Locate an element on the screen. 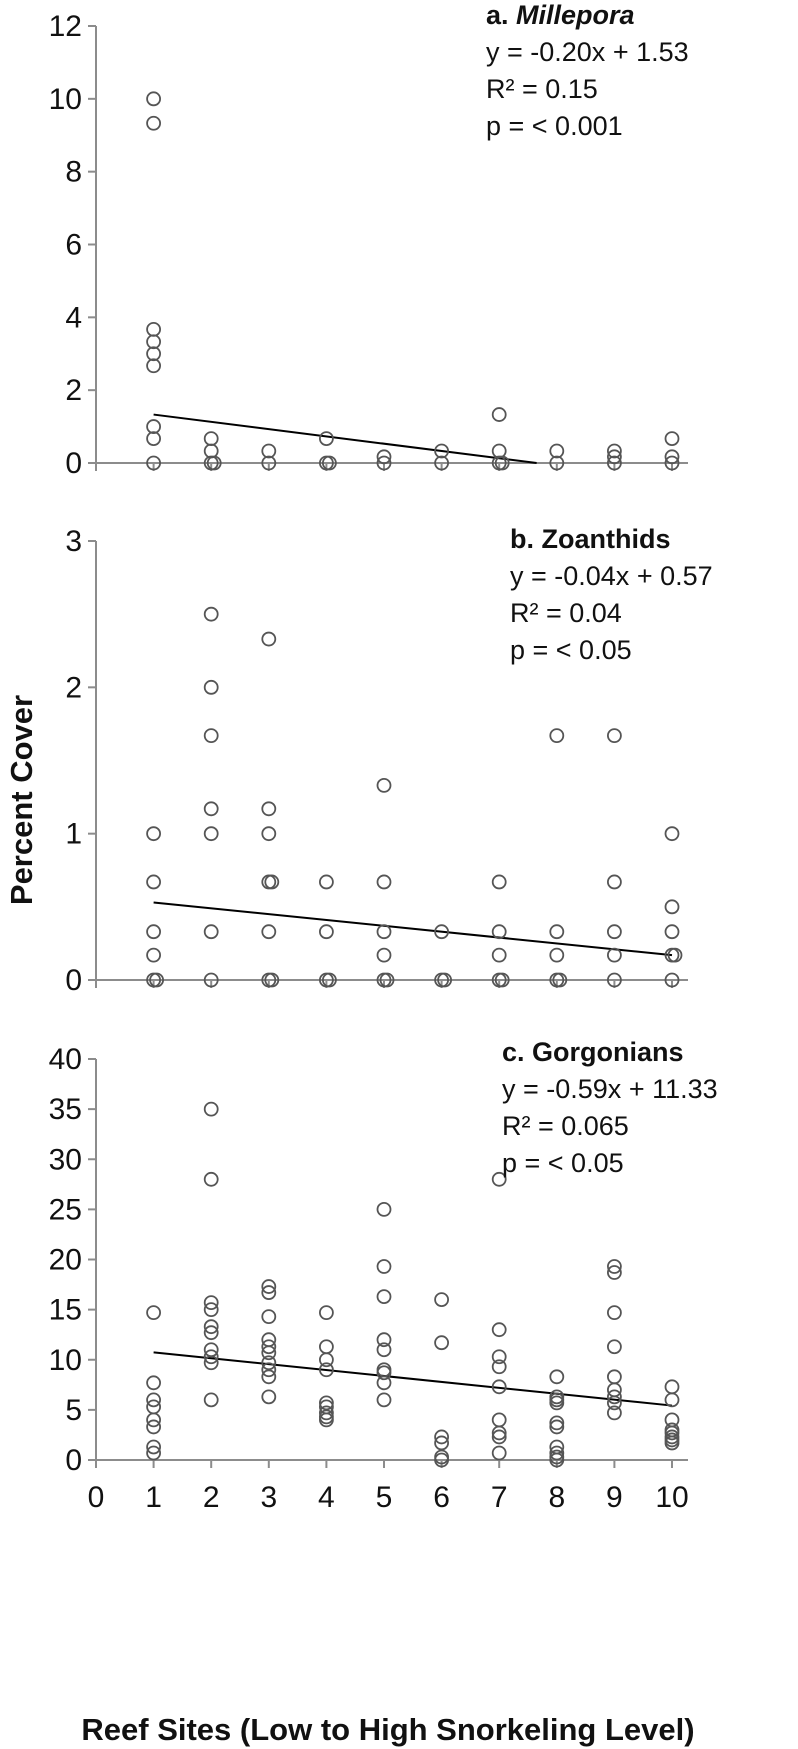 This screenshot has width=798, height=1749. x-tick-label: 8 is located at coordinates (556, 1497).